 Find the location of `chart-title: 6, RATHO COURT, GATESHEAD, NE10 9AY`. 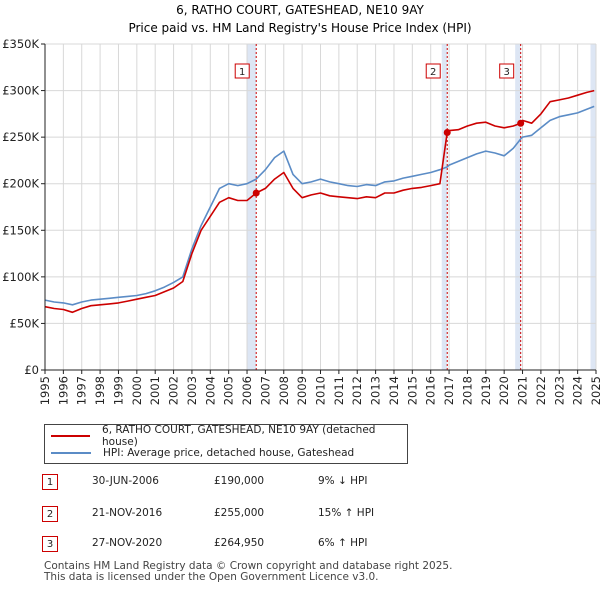

chart-title: 6, RATHO COURT, GATESHEAD, NE10 9AY is located at coordinates (300, 10).